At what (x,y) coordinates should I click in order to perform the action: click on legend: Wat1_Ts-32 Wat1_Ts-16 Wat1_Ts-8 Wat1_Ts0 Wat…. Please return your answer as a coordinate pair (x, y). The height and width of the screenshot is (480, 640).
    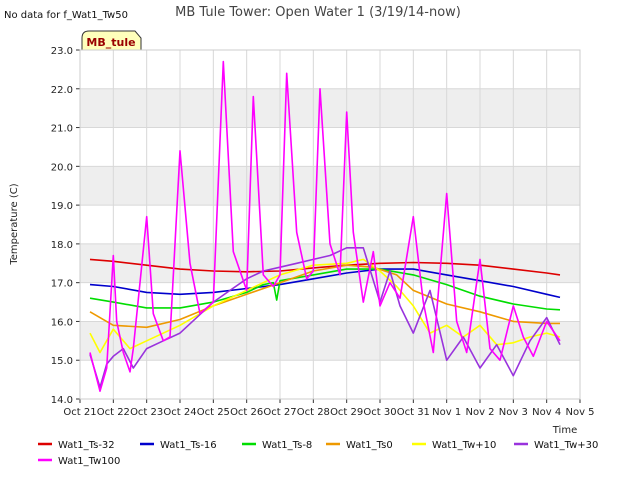
    Looking at the image, I should click on (318, 453).